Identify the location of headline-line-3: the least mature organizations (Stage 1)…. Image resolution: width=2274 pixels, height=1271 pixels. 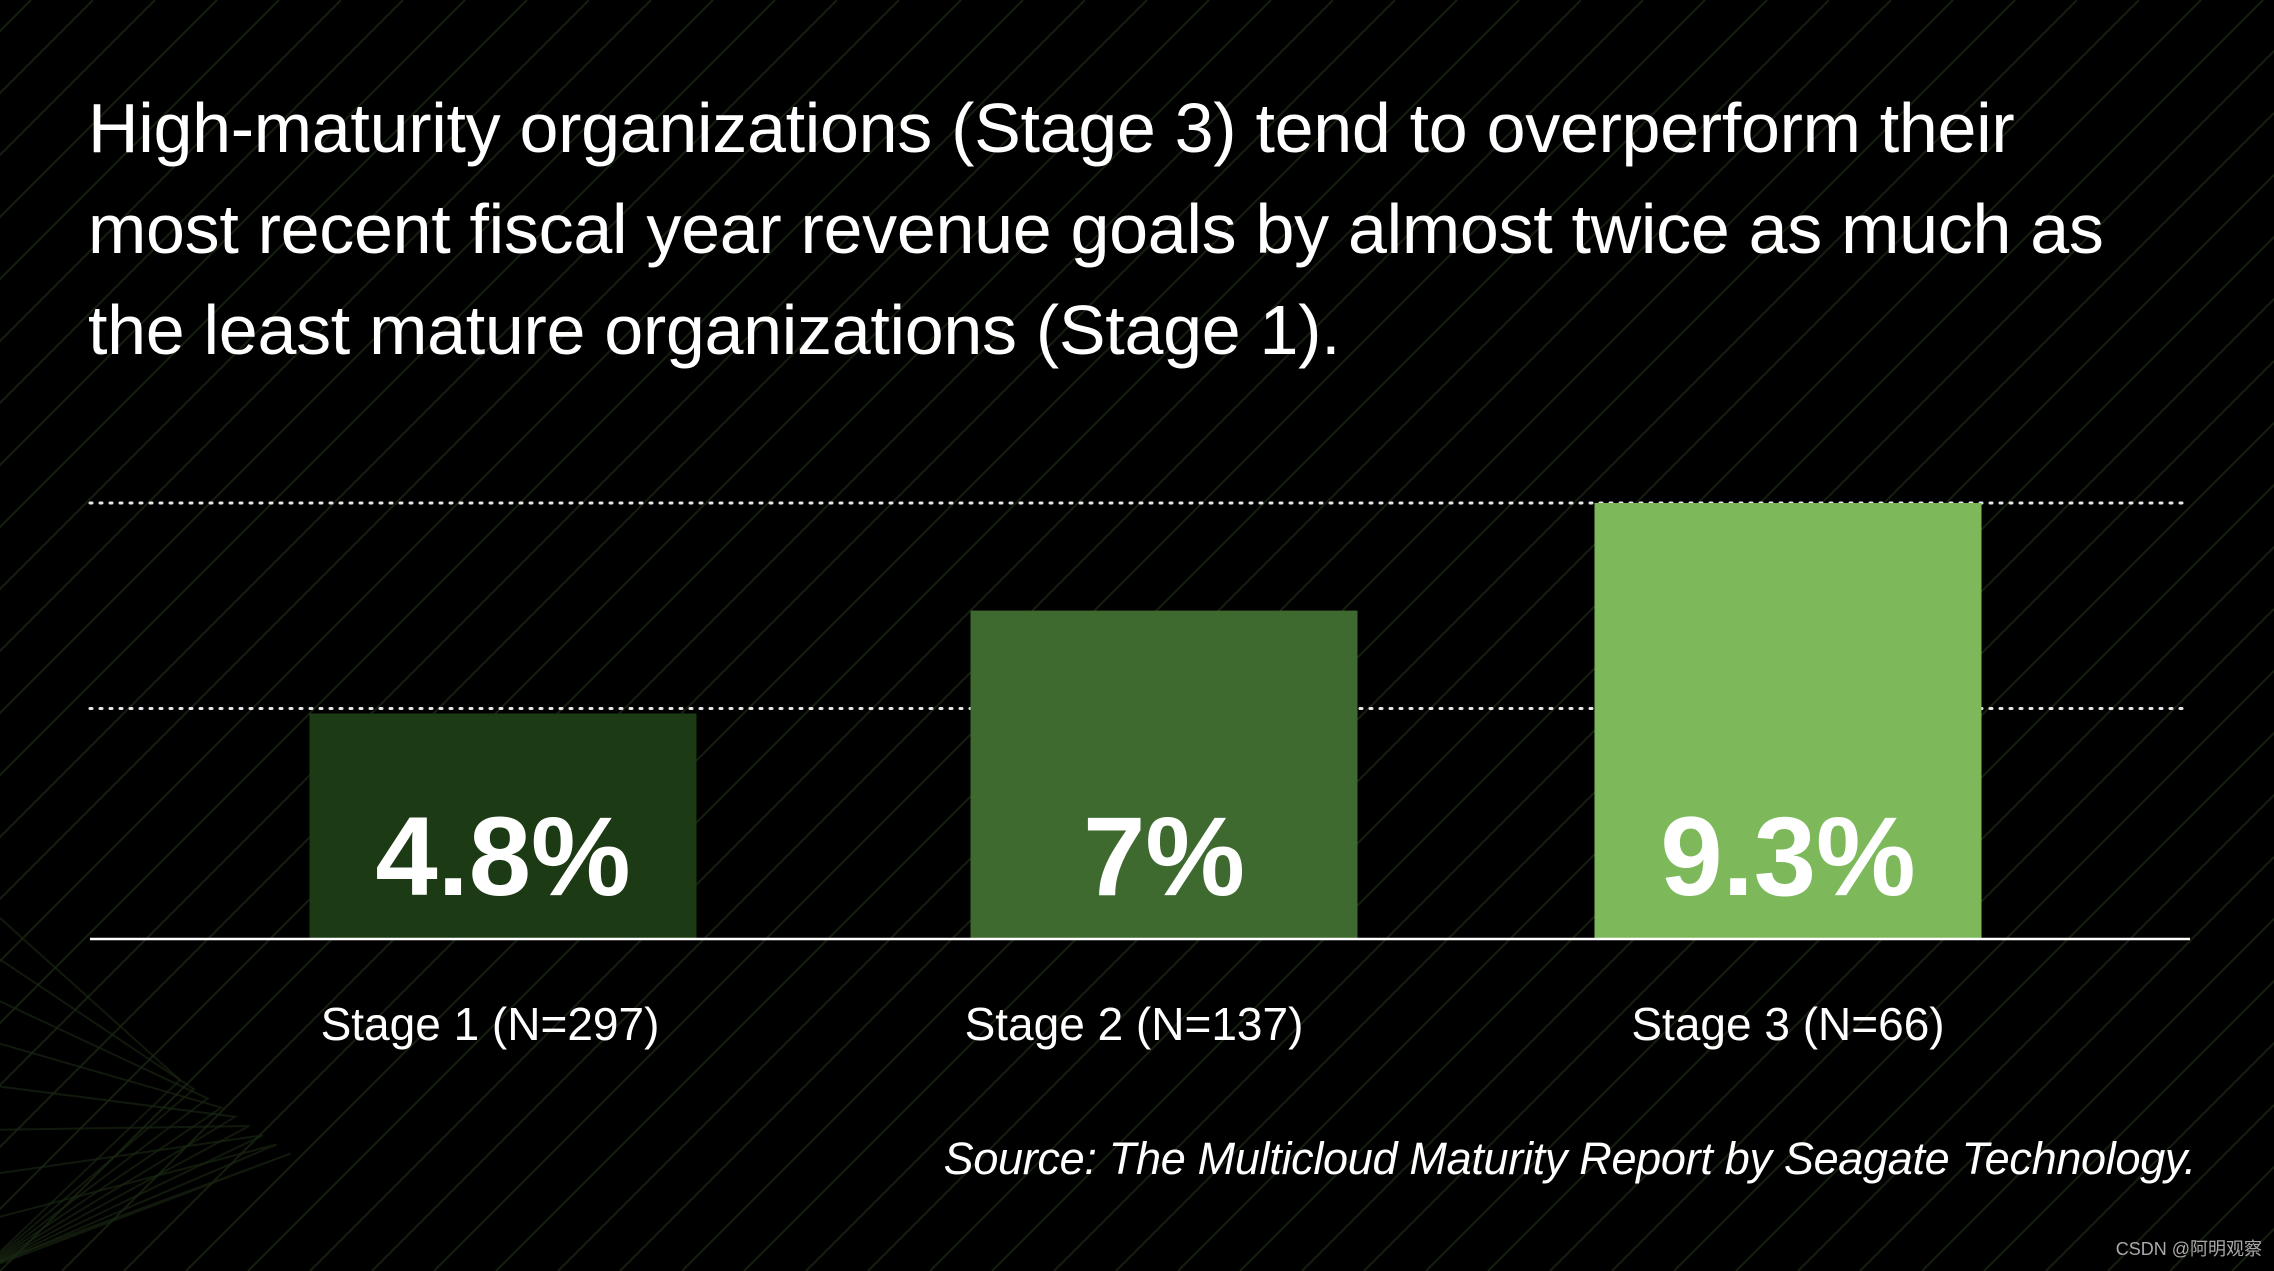
(714, 330).